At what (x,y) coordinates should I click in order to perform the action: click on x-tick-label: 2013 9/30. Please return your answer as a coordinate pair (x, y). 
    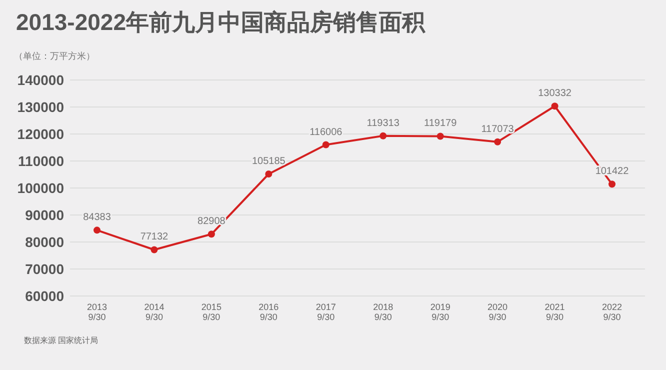
    Looking at the image, I should click on (97, 312).